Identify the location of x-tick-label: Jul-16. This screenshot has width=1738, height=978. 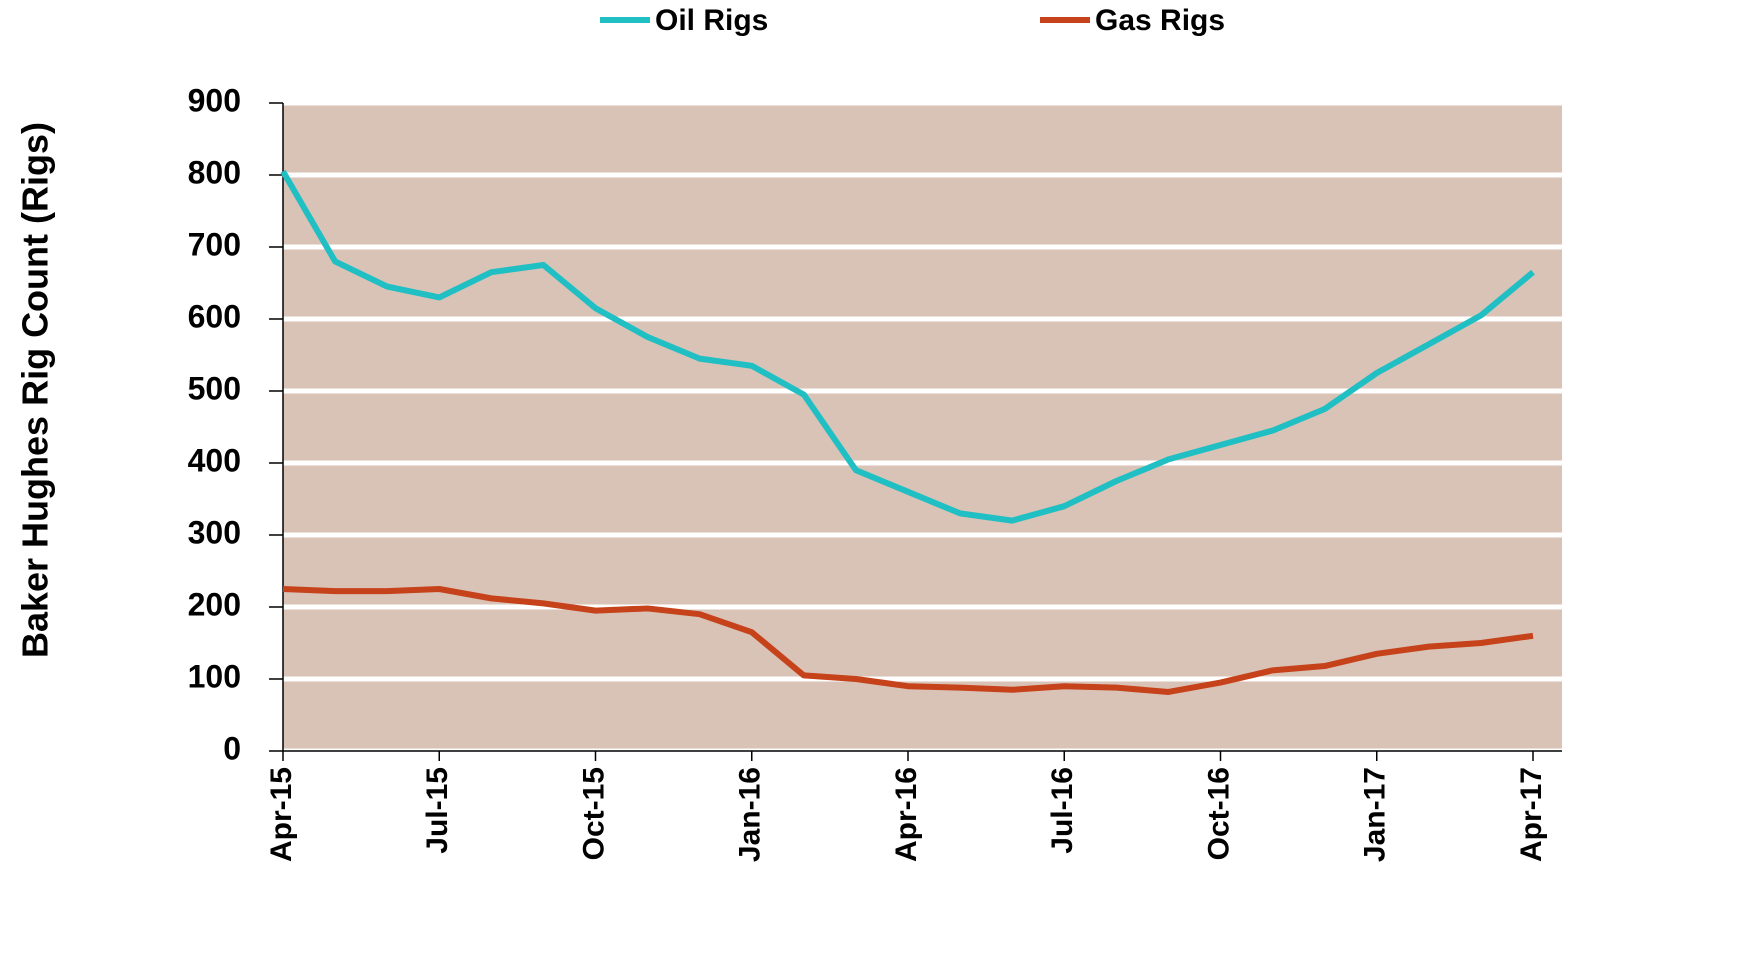
(1062, 810).